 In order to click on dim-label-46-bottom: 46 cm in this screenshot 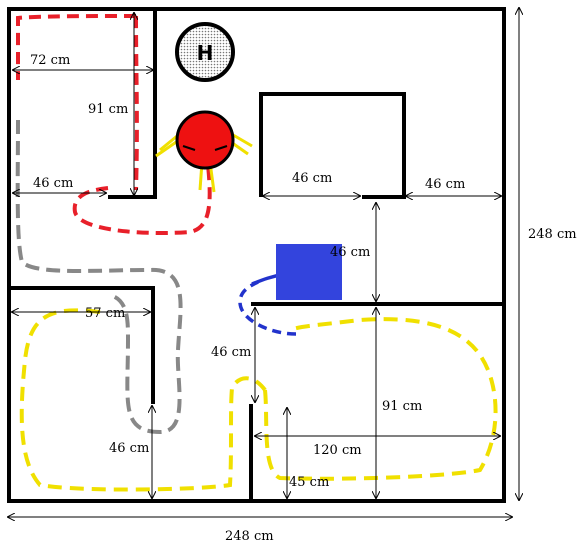, I will do `click(129, 448)`.